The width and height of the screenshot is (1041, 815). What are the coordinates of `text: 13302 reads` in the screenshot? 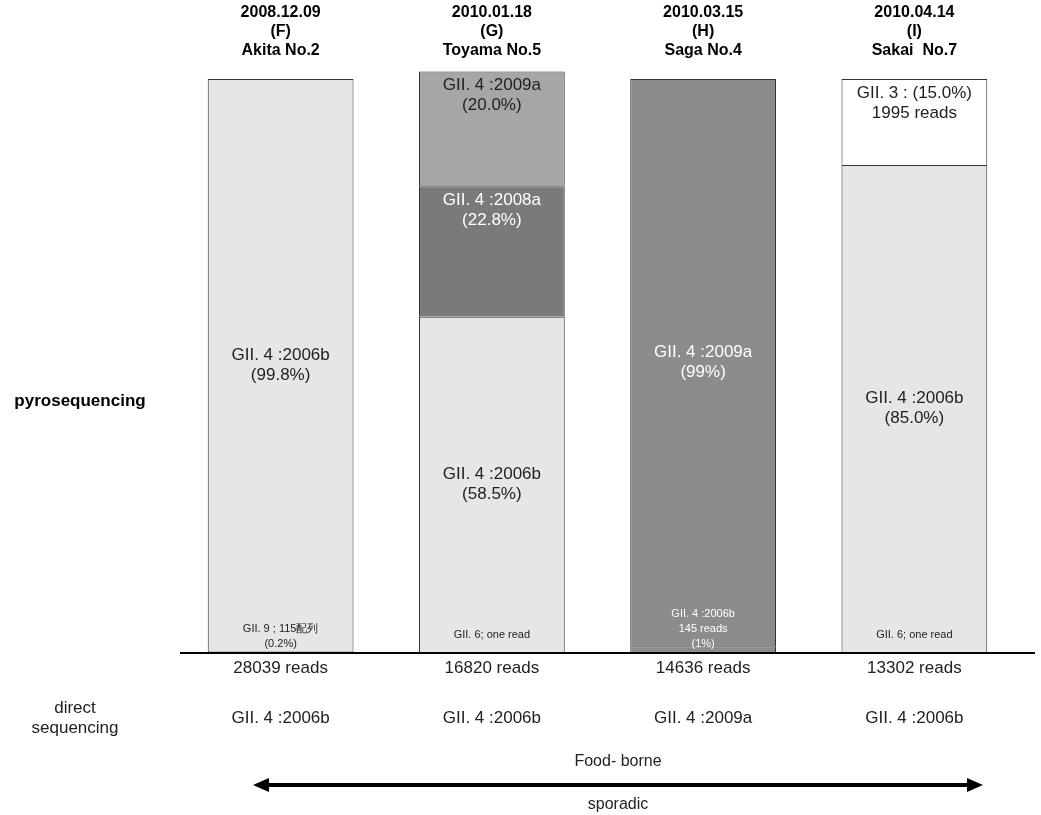 It's located at (914, 667).